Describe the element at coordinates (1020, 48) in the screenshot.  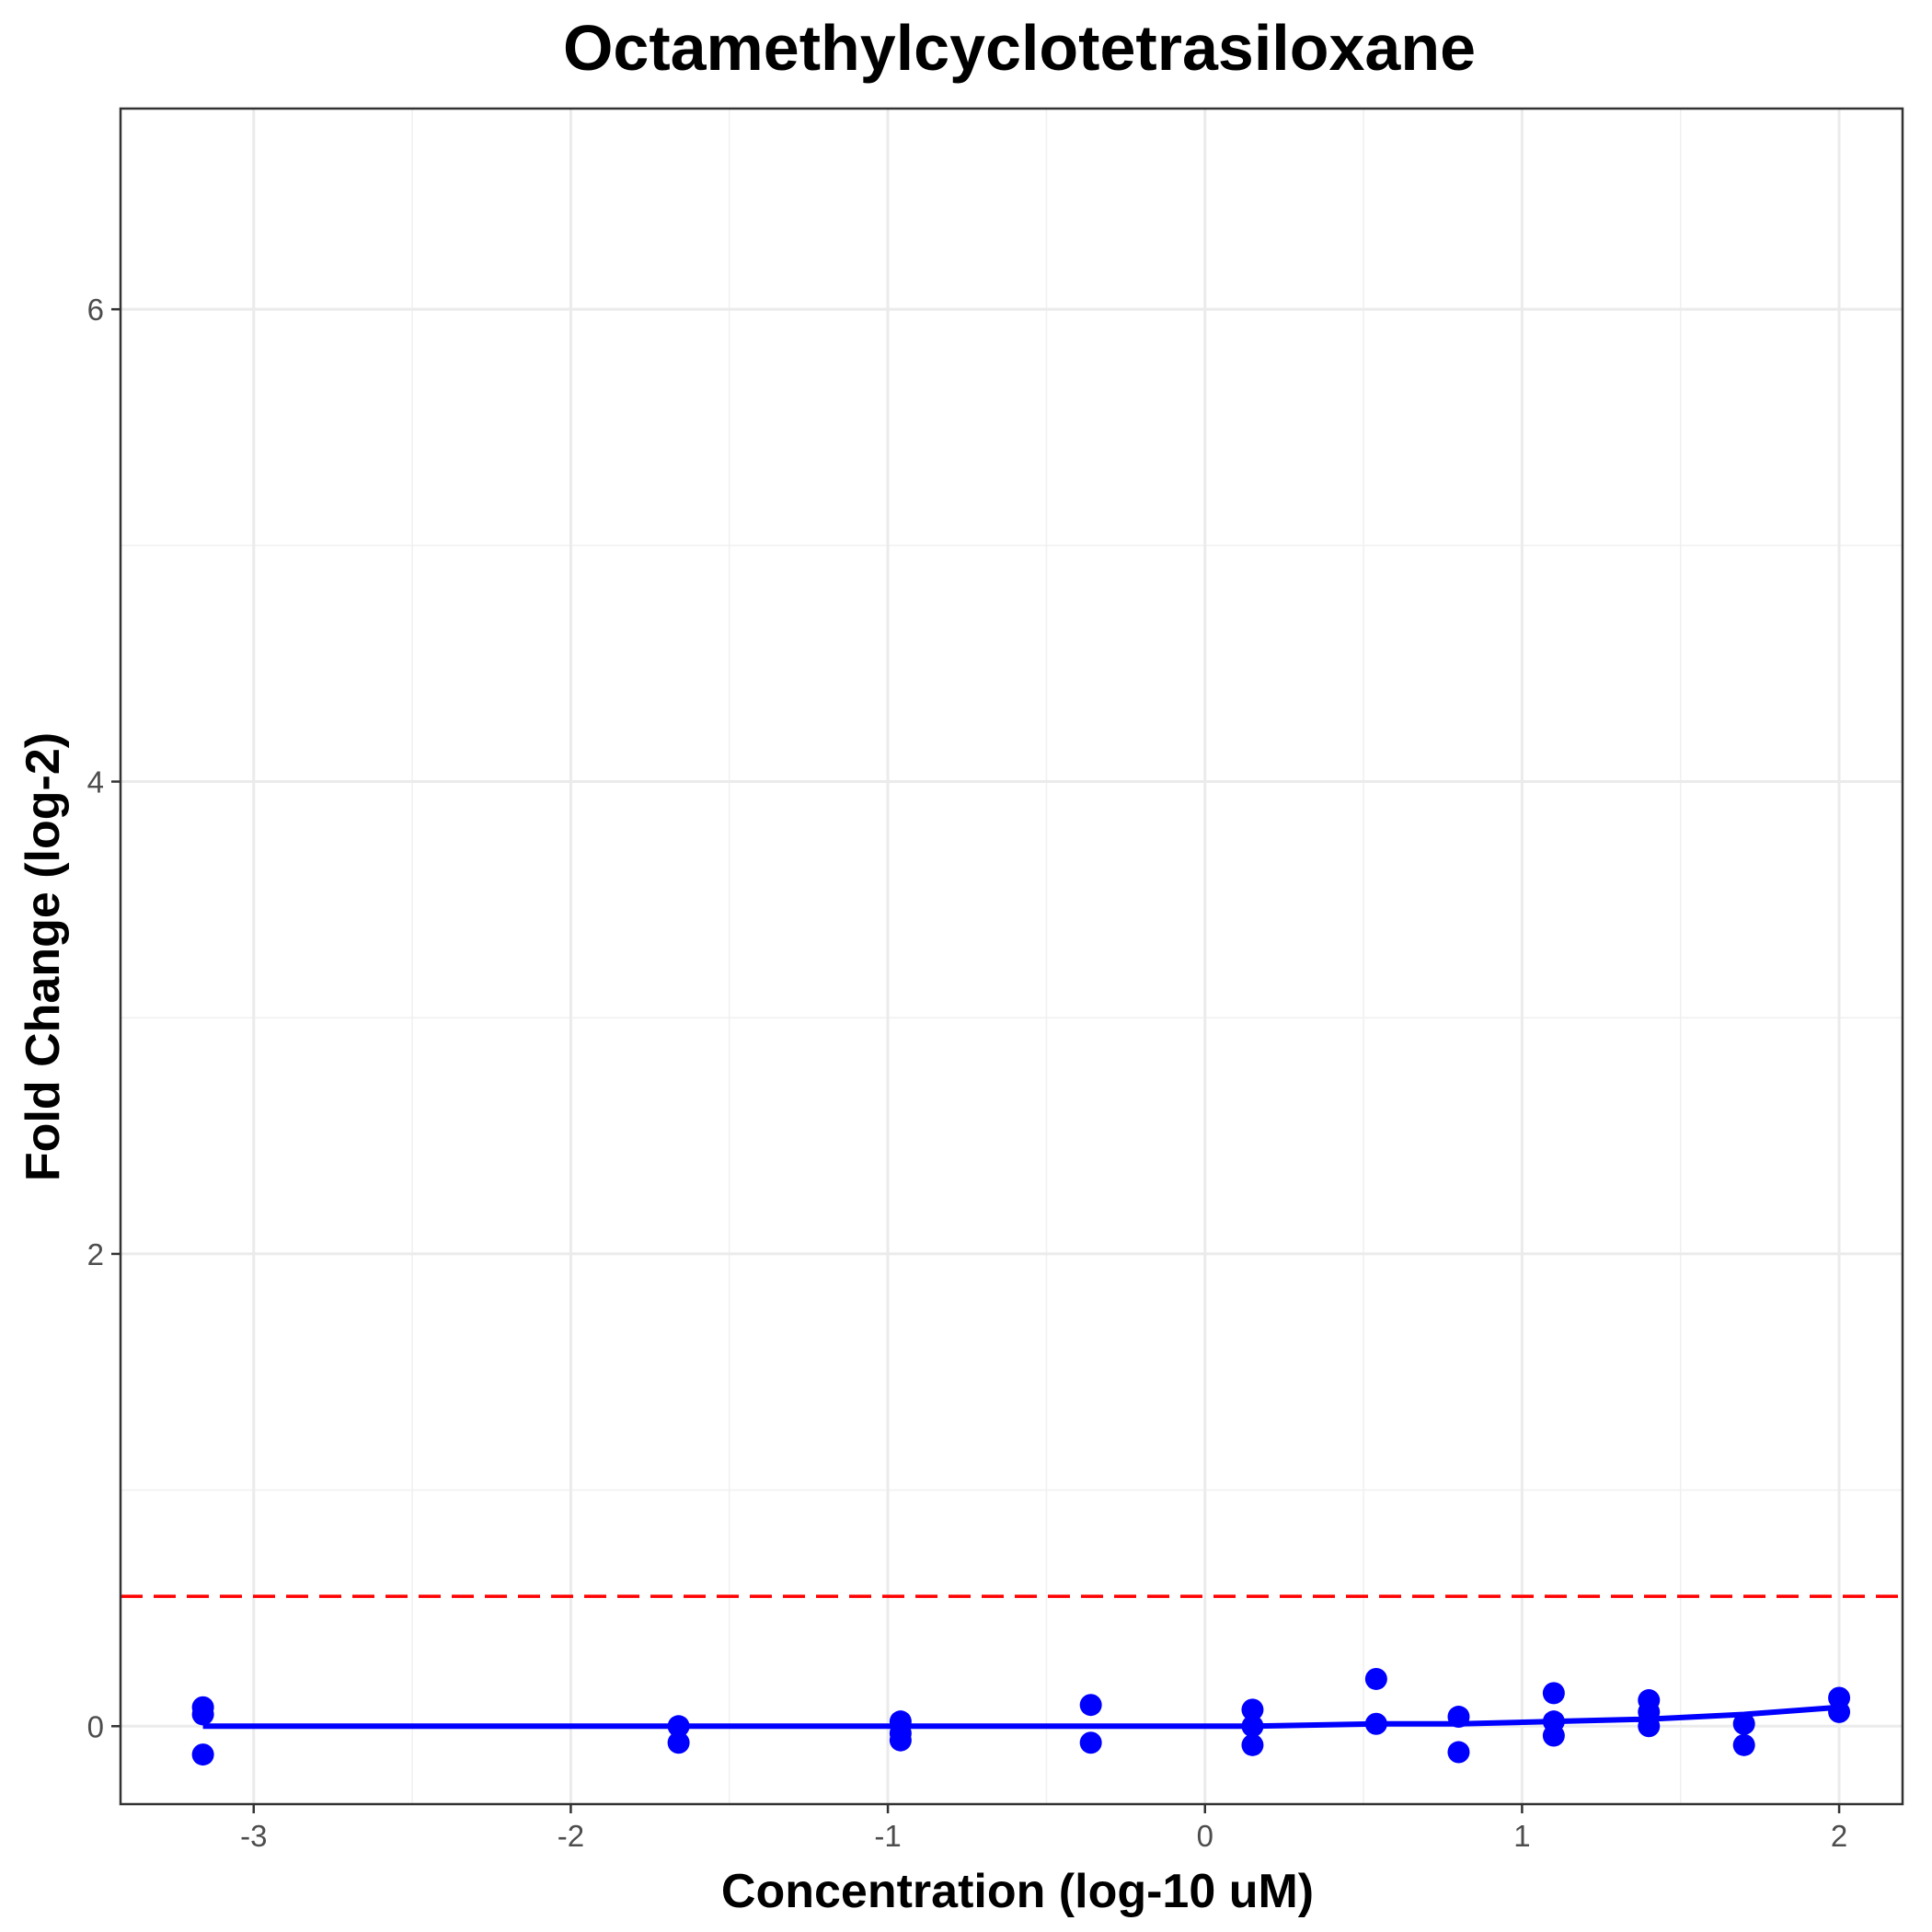
I see `chart-title: Octamethylcyclotetrasiloxane` at that location.